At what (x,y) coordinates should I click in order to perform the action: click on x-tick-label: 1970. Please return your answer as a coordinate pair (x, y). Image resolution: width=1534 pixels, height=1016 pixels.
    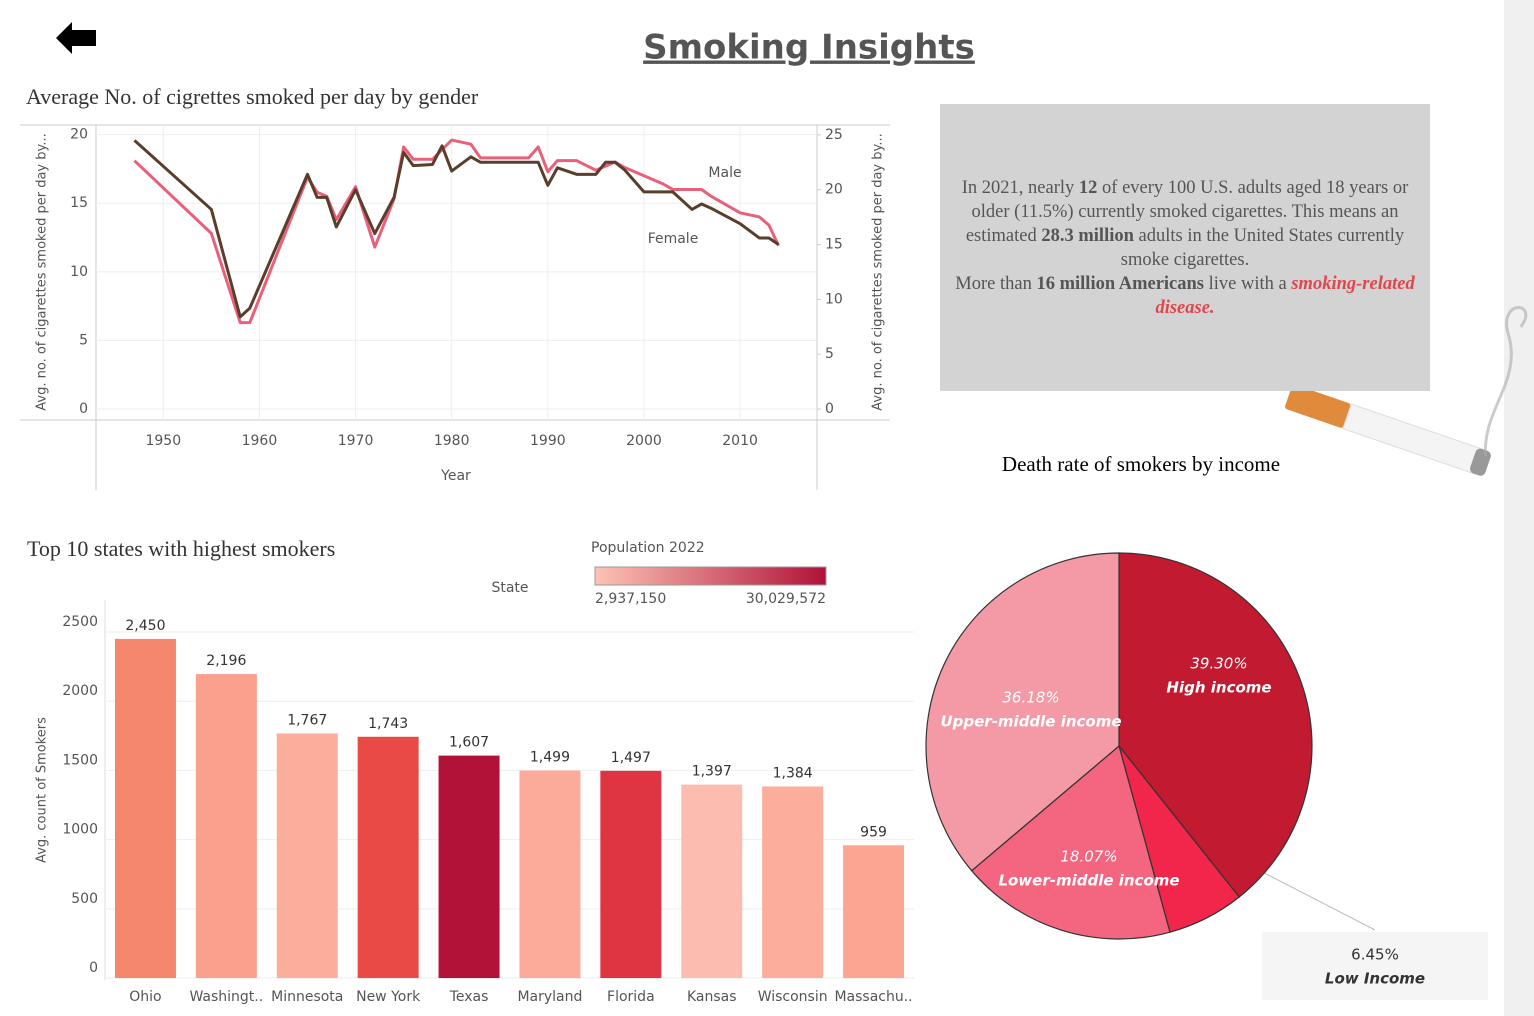
    Looking at the image, I should click on (356, 441).